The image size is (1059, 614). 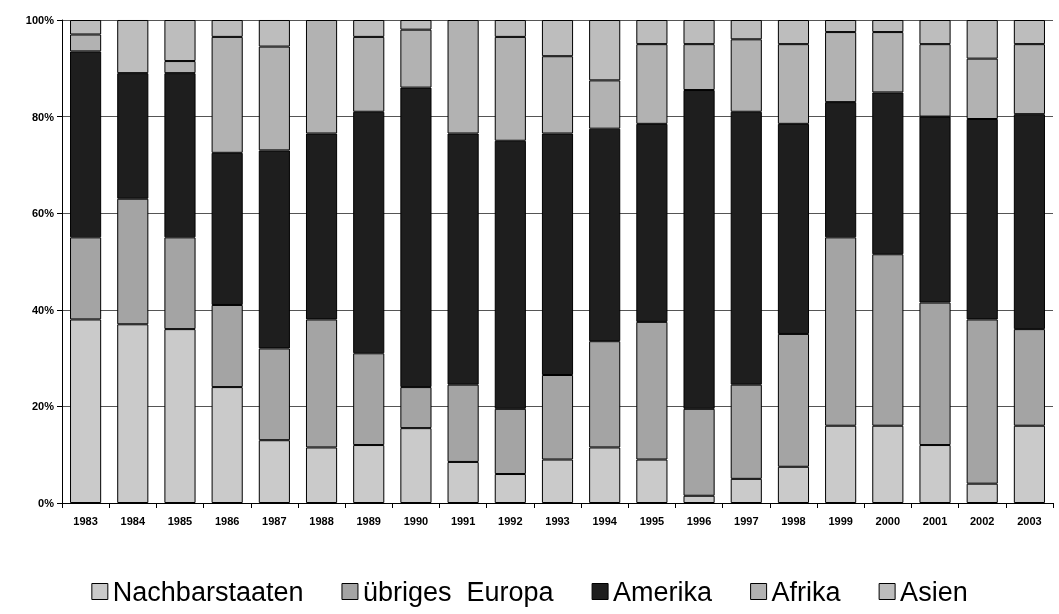 What do you see at coordinates (699, 520) in the screenshot?
I see `x-tick-label: 1996` at bounding box center [699, 520].